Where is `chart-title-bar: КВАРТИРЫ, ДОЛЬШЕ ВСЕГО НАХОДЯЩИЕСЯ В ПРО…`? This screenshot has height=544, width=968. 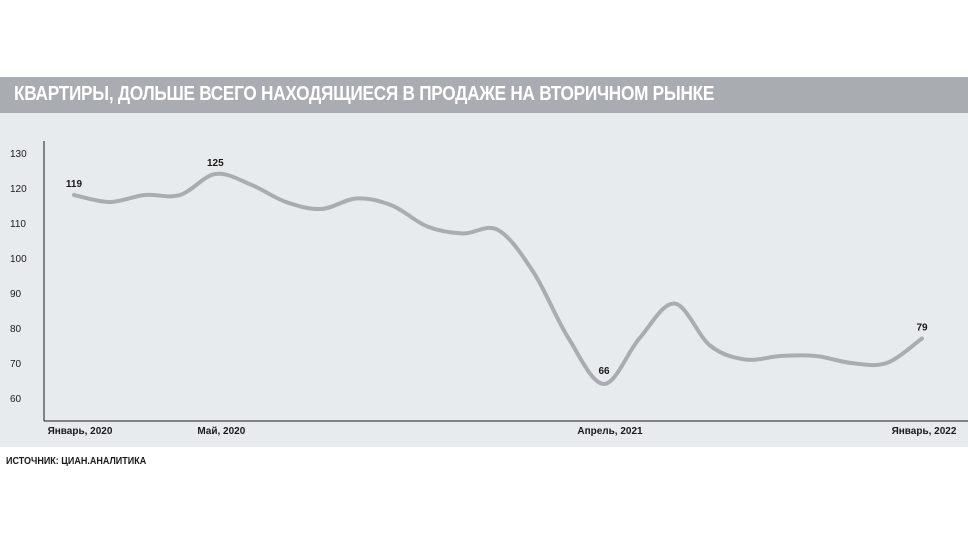 chart-title-bar: КВАРТИРЫ, ДОЛЬШЕ ВСЕГО НАХОДЯЩИЕСЯ В ПРО… is located at coordinates (484, 95).